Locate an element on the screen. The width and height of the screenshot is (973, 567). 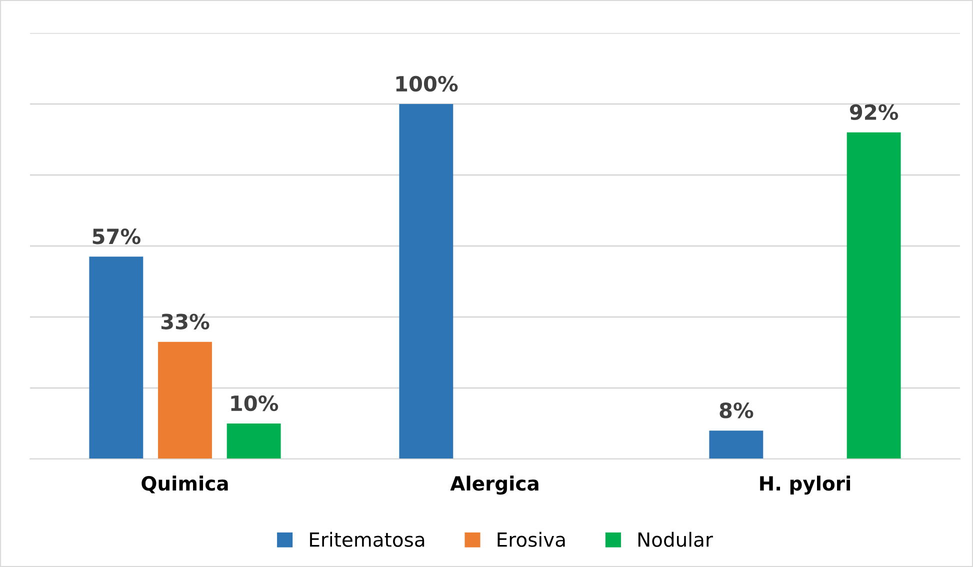
data-label: 57% is located at coordinates (116, 236).